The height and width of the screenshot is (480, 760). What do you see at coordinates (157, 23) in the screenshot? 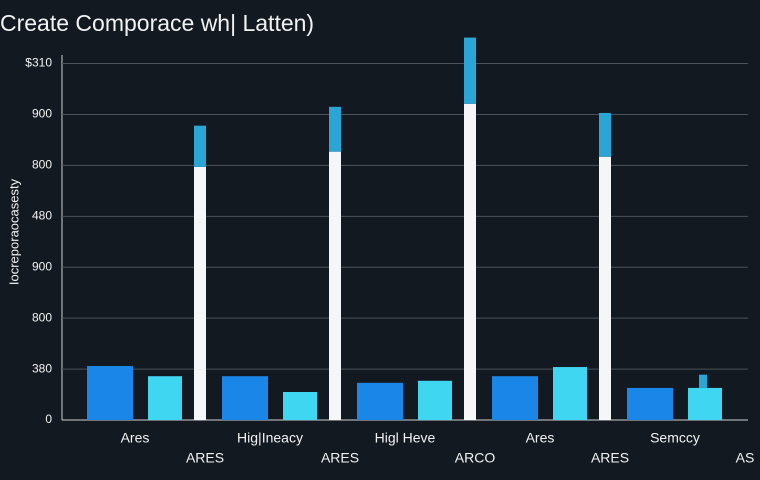
I see `chart-title: Create Comporace wh| Latten)` at bounding box center [157, 23].